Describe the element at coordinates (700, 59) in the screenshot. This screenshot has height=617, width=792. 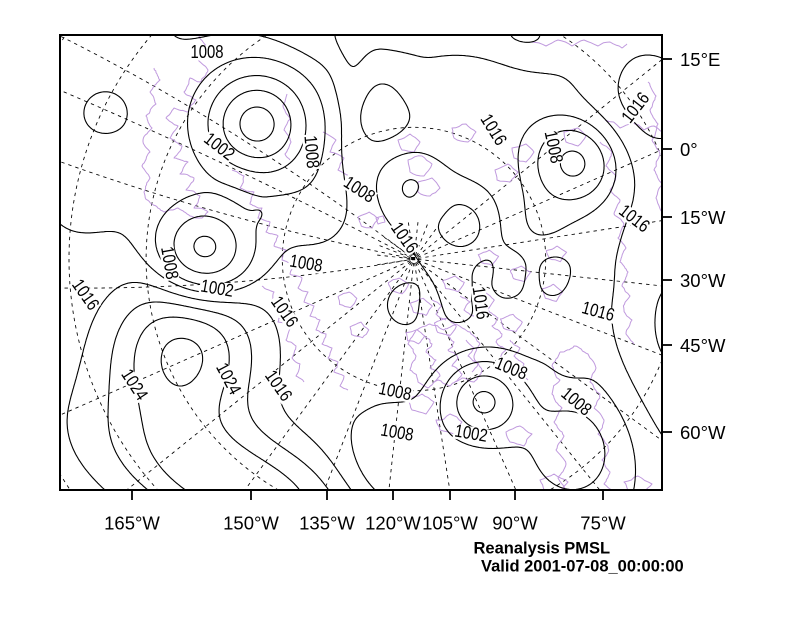
I see `svg-text: 15°E` at that location.